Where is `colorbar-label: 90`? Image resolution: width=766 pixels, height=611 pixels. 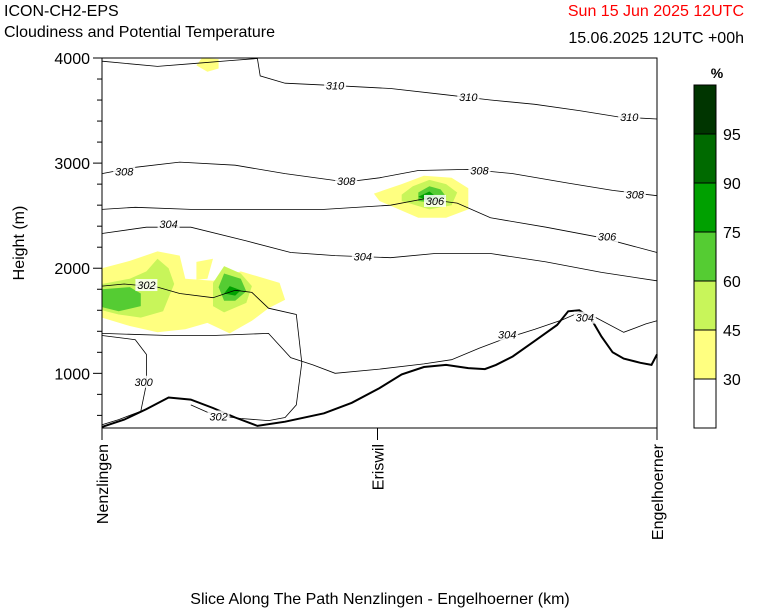
colorbar-label: 90 is located at coordinates (732, 184).